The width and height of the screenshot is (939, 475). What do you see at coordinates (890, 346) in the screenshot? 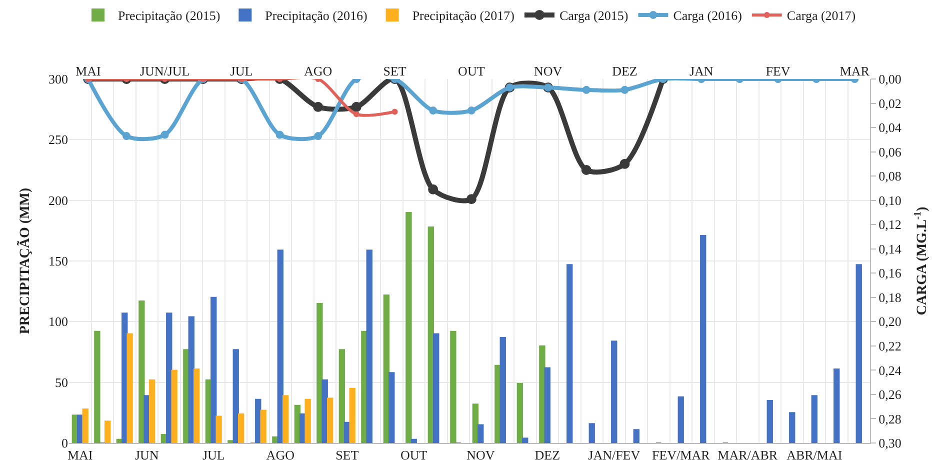
I see `y2-tick-label: 0,22` at bounding box center [890, 346].